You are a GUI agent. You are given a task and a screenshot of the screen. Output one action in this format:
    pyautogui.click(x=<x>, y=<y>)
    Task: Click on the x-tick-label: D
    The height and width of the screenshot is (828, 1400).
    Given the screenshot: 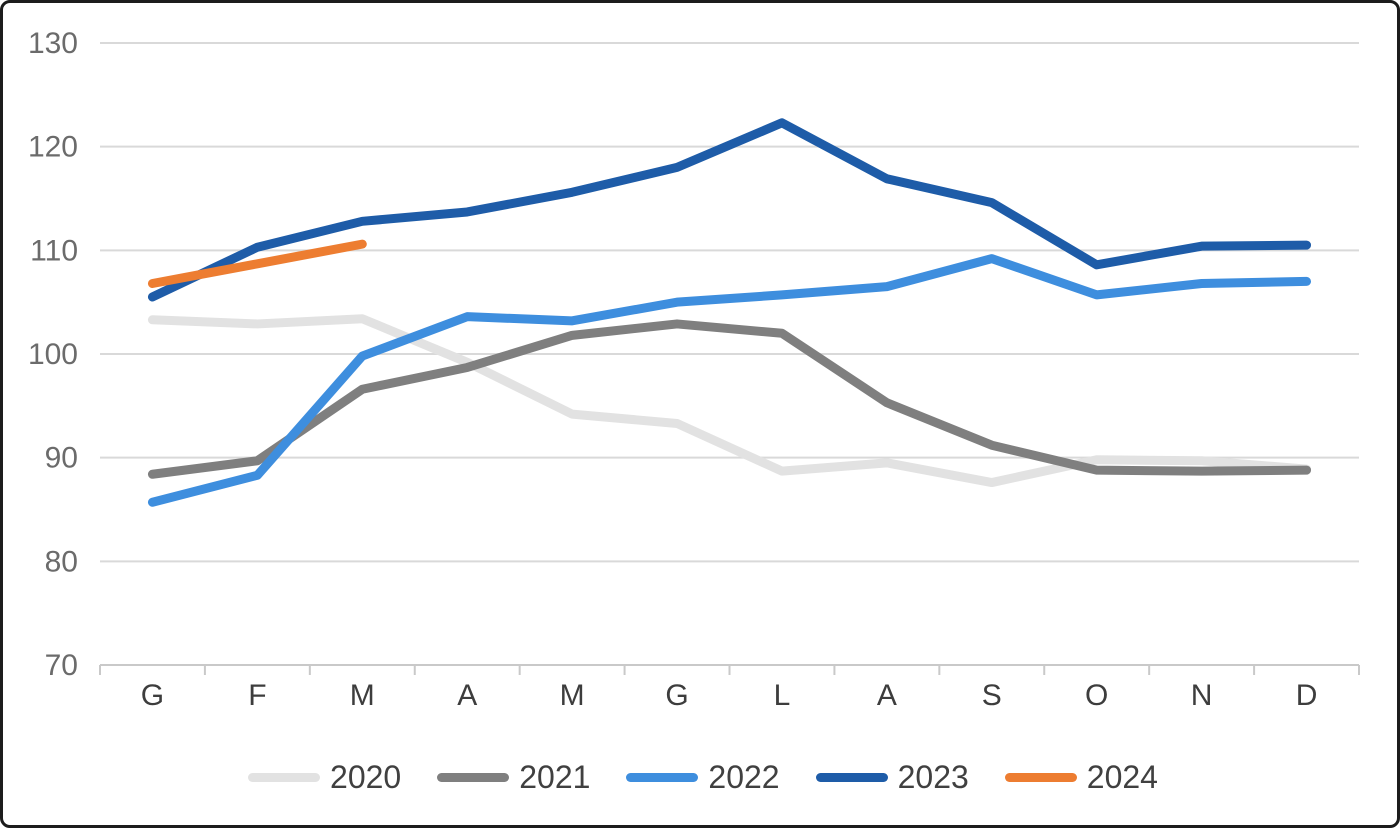 What is the action you would take?
    pyautogui.click(x=1307, y=695)
    